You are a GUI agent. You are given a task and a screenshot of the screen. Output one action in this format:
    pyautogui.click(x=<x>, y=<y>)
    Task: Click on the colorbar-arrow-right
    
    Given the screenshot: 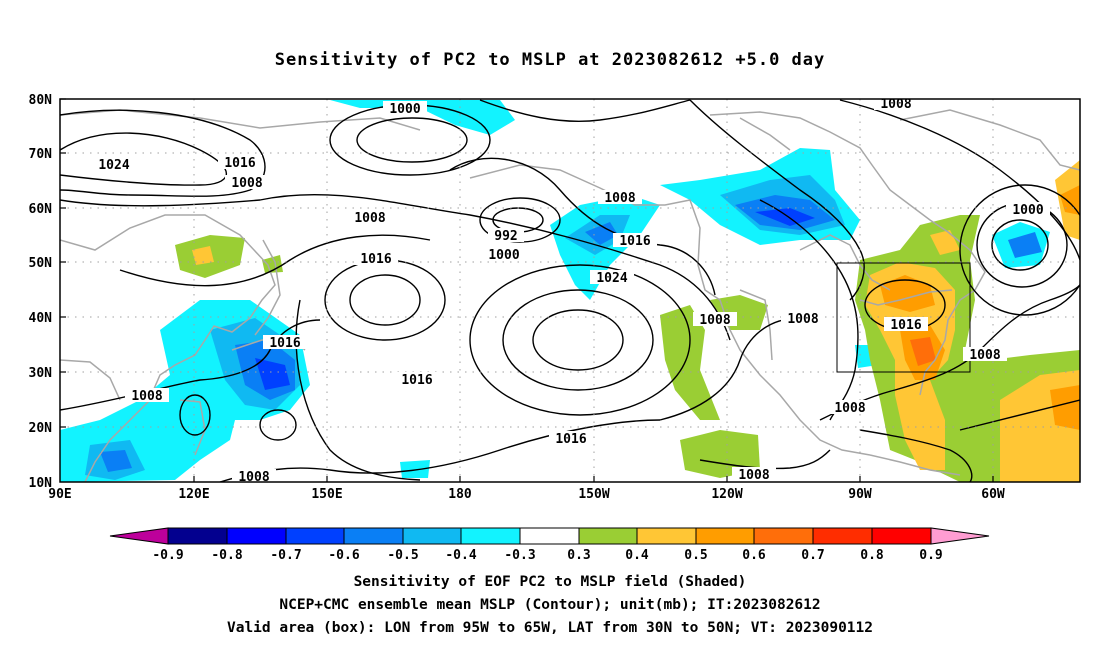 What is the action you would take?
    pyautogui.click(x=960, y=536)
    